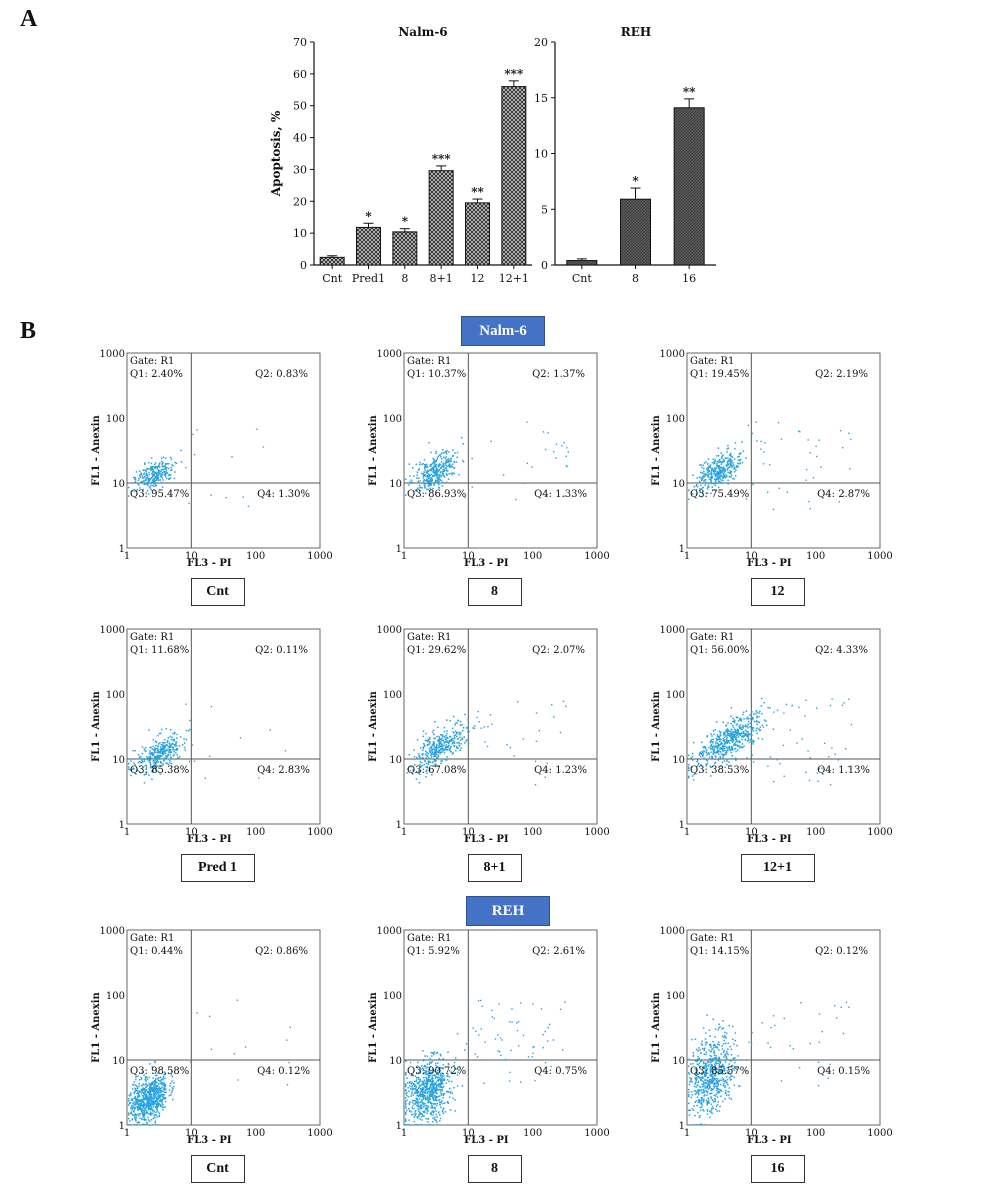  What do you see at coordinates (436, 650) in the screenshot?
I see `q1-value: Q1: 29.62%` at bounding box center [436, 650].